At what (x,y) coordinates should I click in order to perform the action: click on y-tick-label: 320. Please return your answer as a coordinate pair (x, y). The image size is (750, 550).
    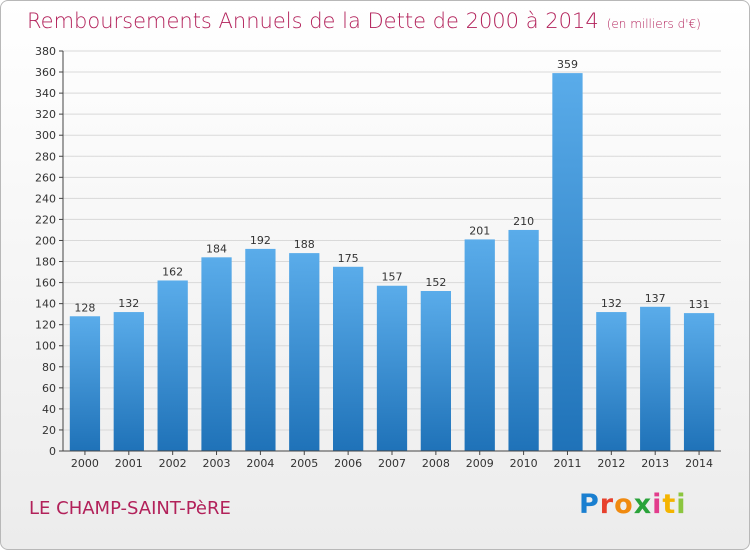
    Looking at the image, I should click on (45, 114).